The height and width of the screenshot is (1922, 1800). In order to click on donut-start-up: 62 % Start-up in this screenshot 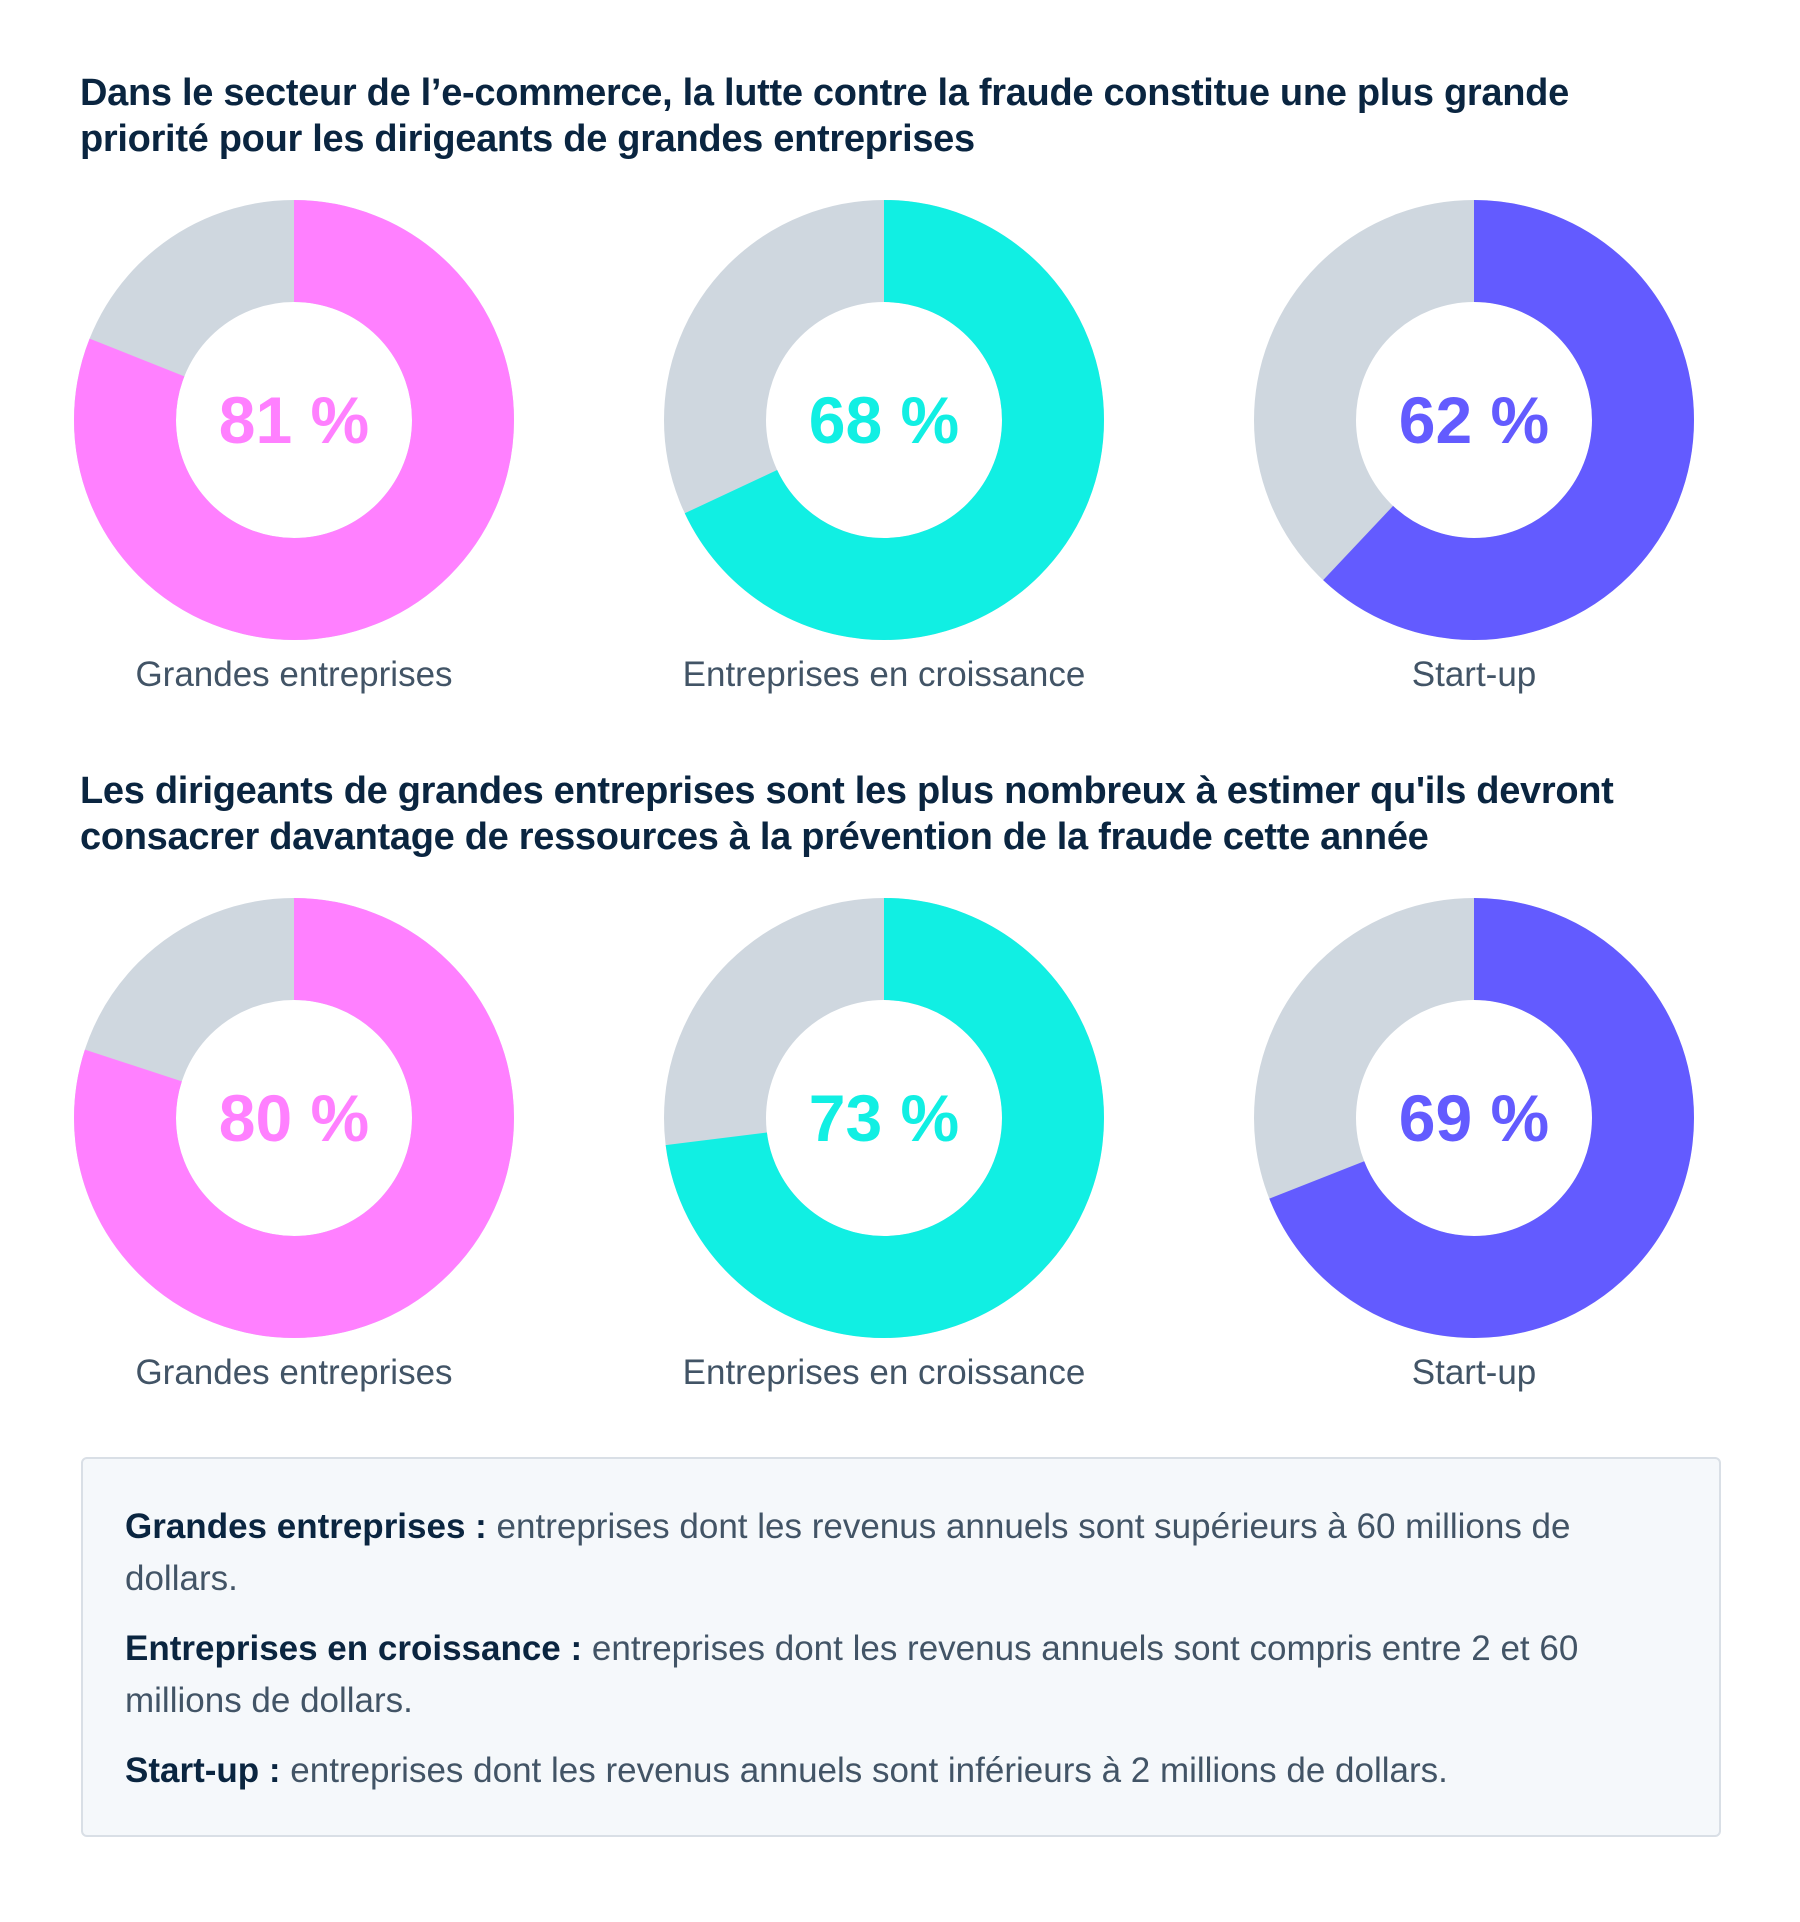, I will do `click(1474, 460)`.